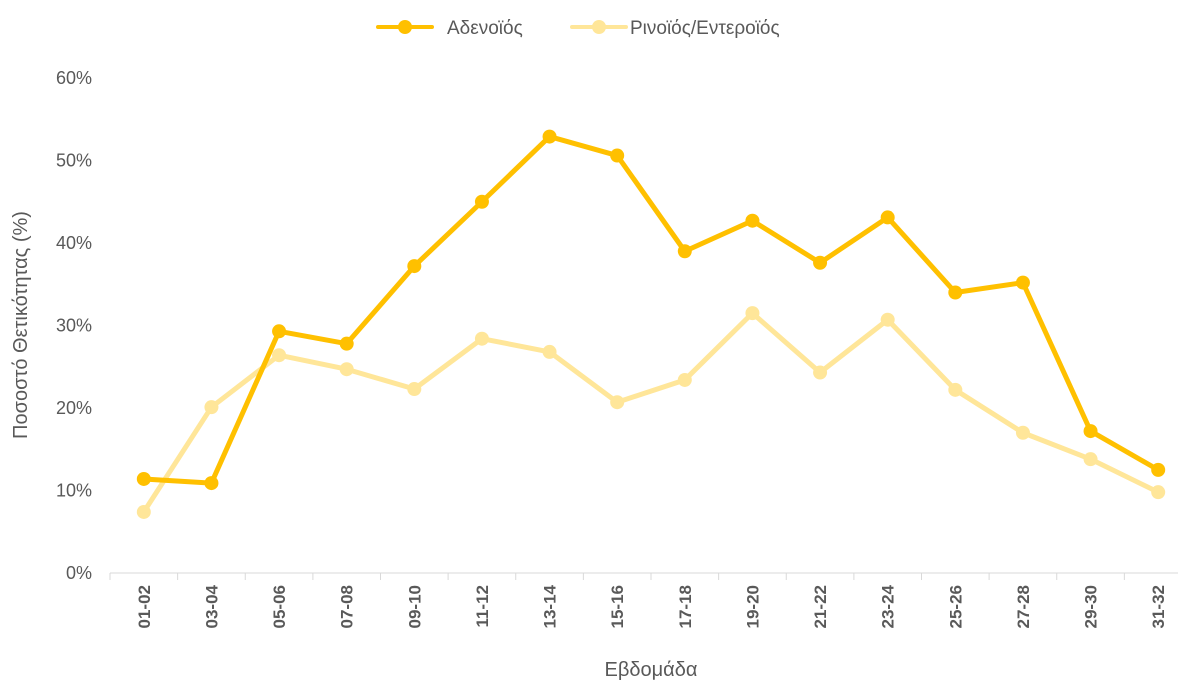  I want to click on y-tick-label: 30%, so click(74, 326).